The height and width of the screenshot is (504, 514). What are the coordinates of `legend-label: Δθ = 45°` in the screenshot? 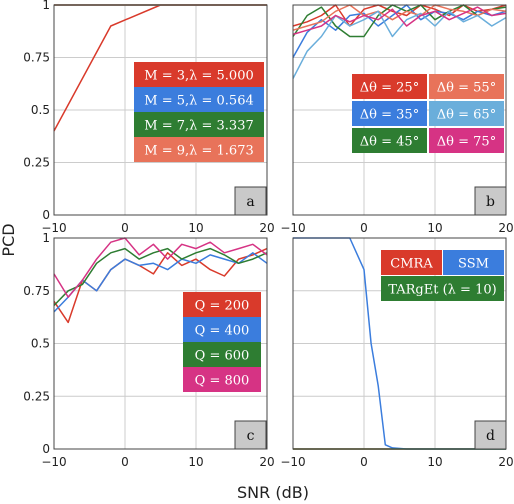 It's located at (389, 142).